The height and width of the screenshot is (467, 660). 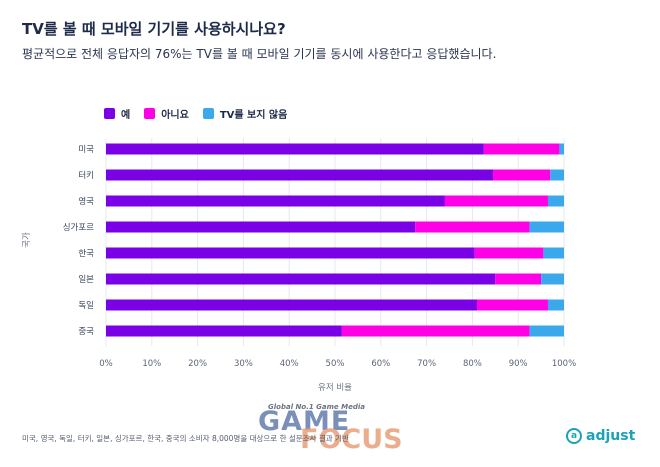 I want to click on x-tick-label: 70%, so click(x=426, y=364).